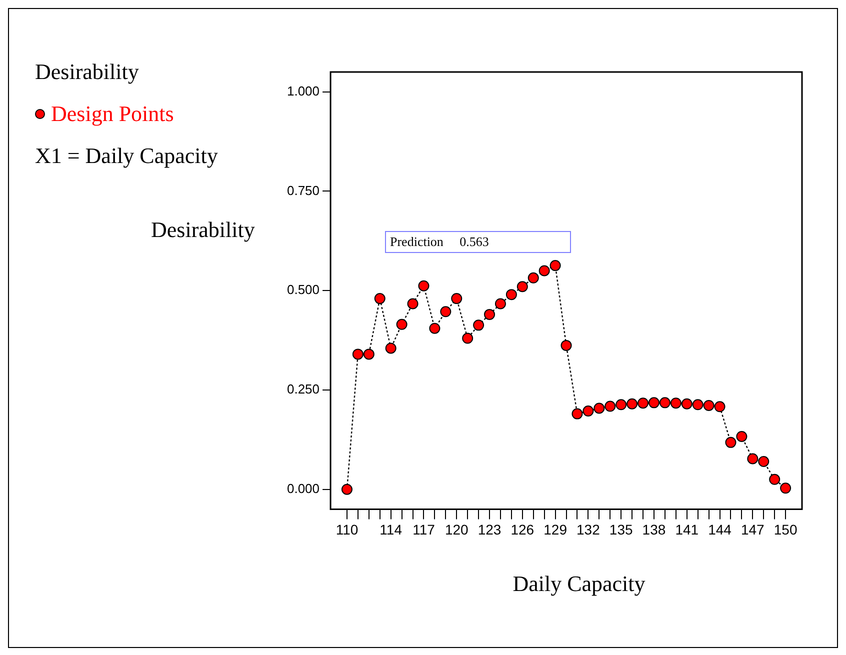 This screenshot has width=846, height=655. What do you see at coordinates (112, 114) in the screenshot?
I see `legend-label: Design Points` at bounding box center [112, 114].